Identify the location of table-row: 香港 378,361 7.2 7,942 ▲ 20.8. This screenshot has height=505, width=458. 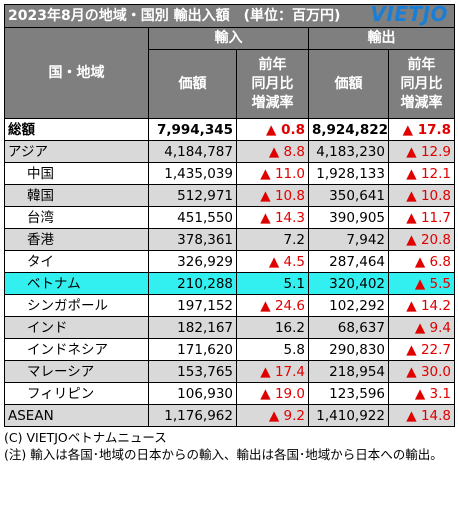
(230, 239).